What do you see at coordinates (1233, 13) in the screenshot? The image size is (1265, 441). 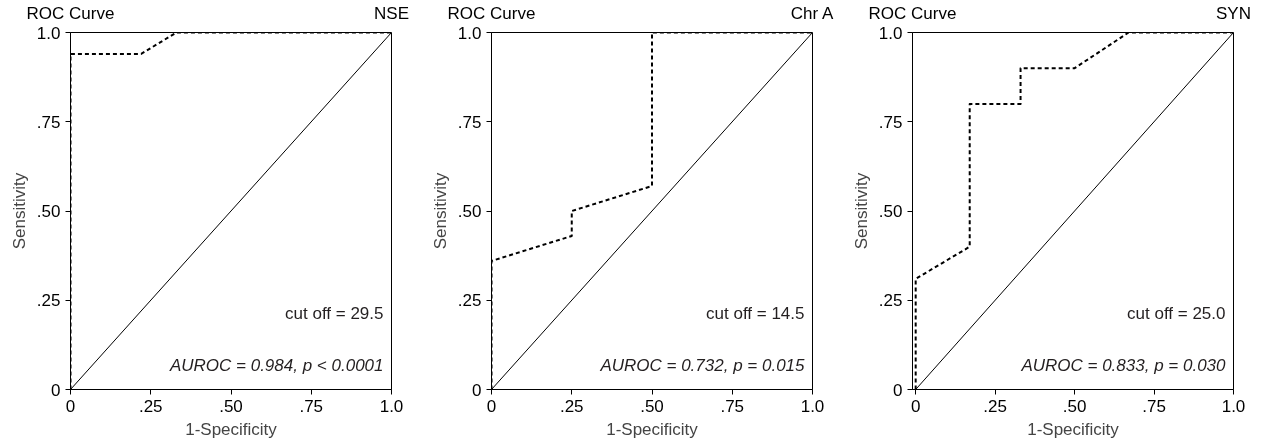 I see `chart-subtitle: SYN` at bounding box center [1233, 13].